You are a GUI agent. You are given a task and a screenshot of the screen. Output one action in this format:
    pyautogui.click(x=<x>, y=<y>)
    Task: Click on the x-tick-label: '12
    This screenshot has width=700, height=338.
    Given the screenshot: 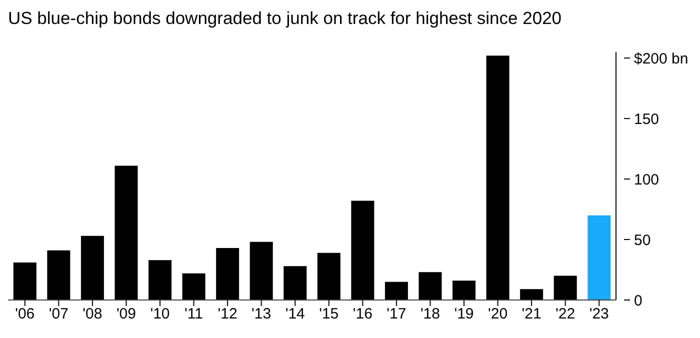 What is the action you would take?
    pyautogui.click(x=228, y=314)
    